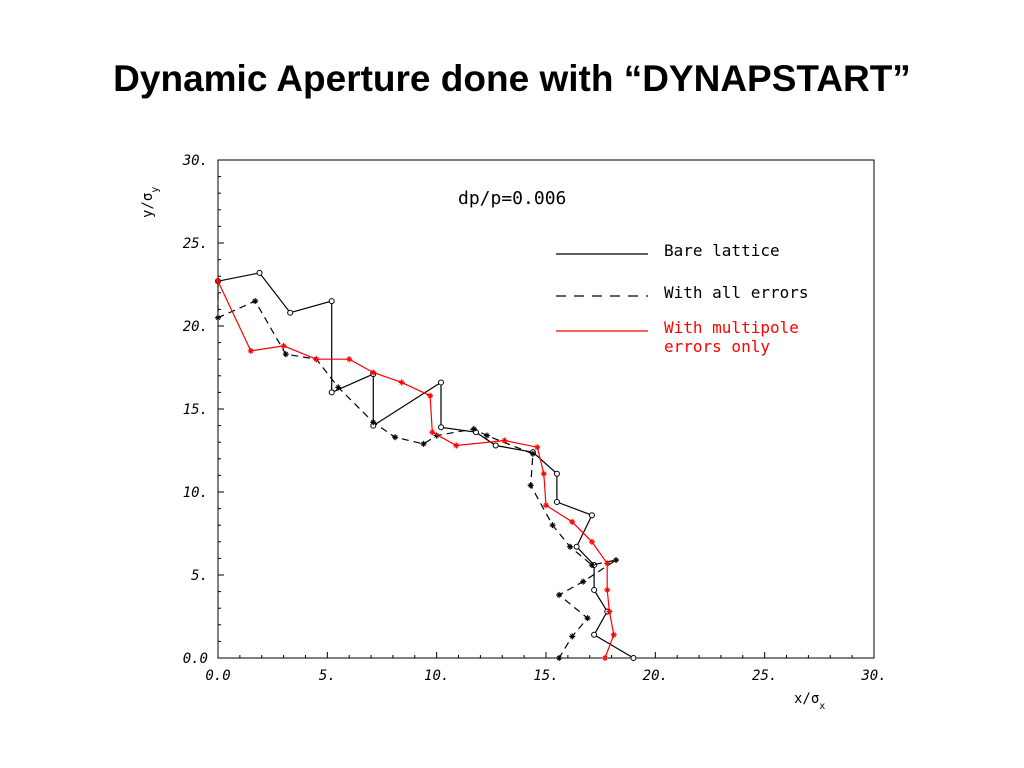  I want to click on x-axis-label: x/σx, so click(809, 701).